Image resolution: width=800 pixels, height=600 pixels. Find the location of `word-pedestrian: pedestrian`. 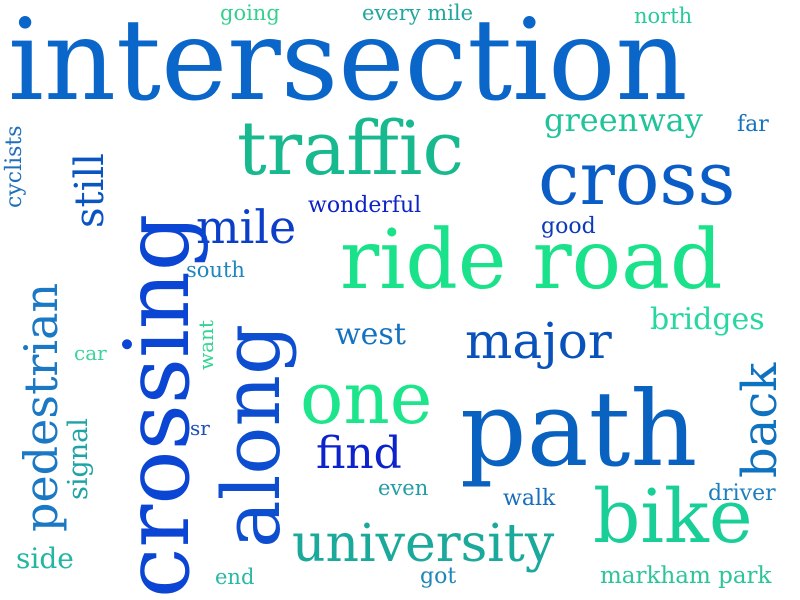

word-pedestrian: pedestrian is located at coordinates (41, 407).